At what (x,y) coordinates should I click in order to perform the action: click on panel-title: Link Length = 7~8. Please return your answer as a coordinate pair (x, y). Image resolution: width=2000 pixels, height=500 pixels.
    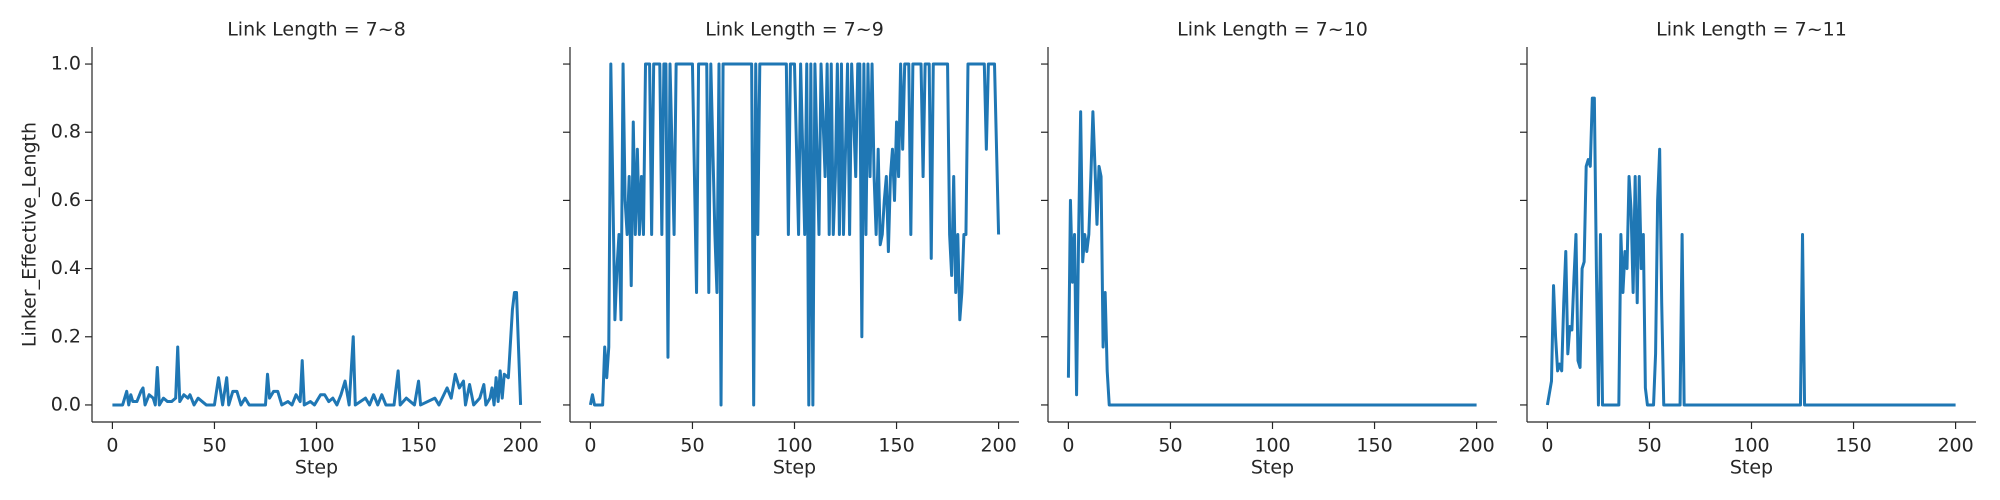
    Looking at the image, I should click on (316, 30).